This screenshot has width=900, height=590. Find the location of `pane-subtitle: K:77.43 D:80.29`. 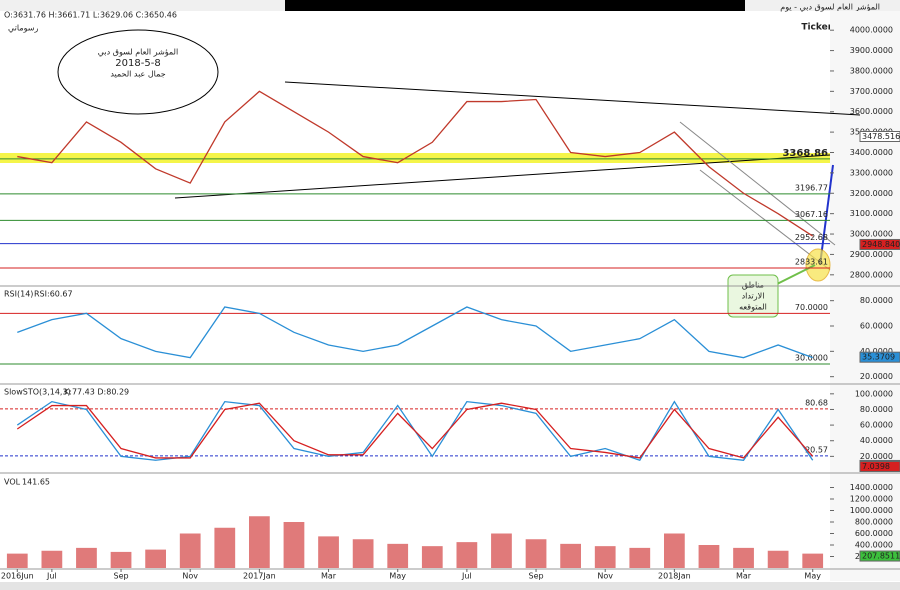

pane-subtitle: K:77.43 D:80.29 is located at coordinates (96, 392).